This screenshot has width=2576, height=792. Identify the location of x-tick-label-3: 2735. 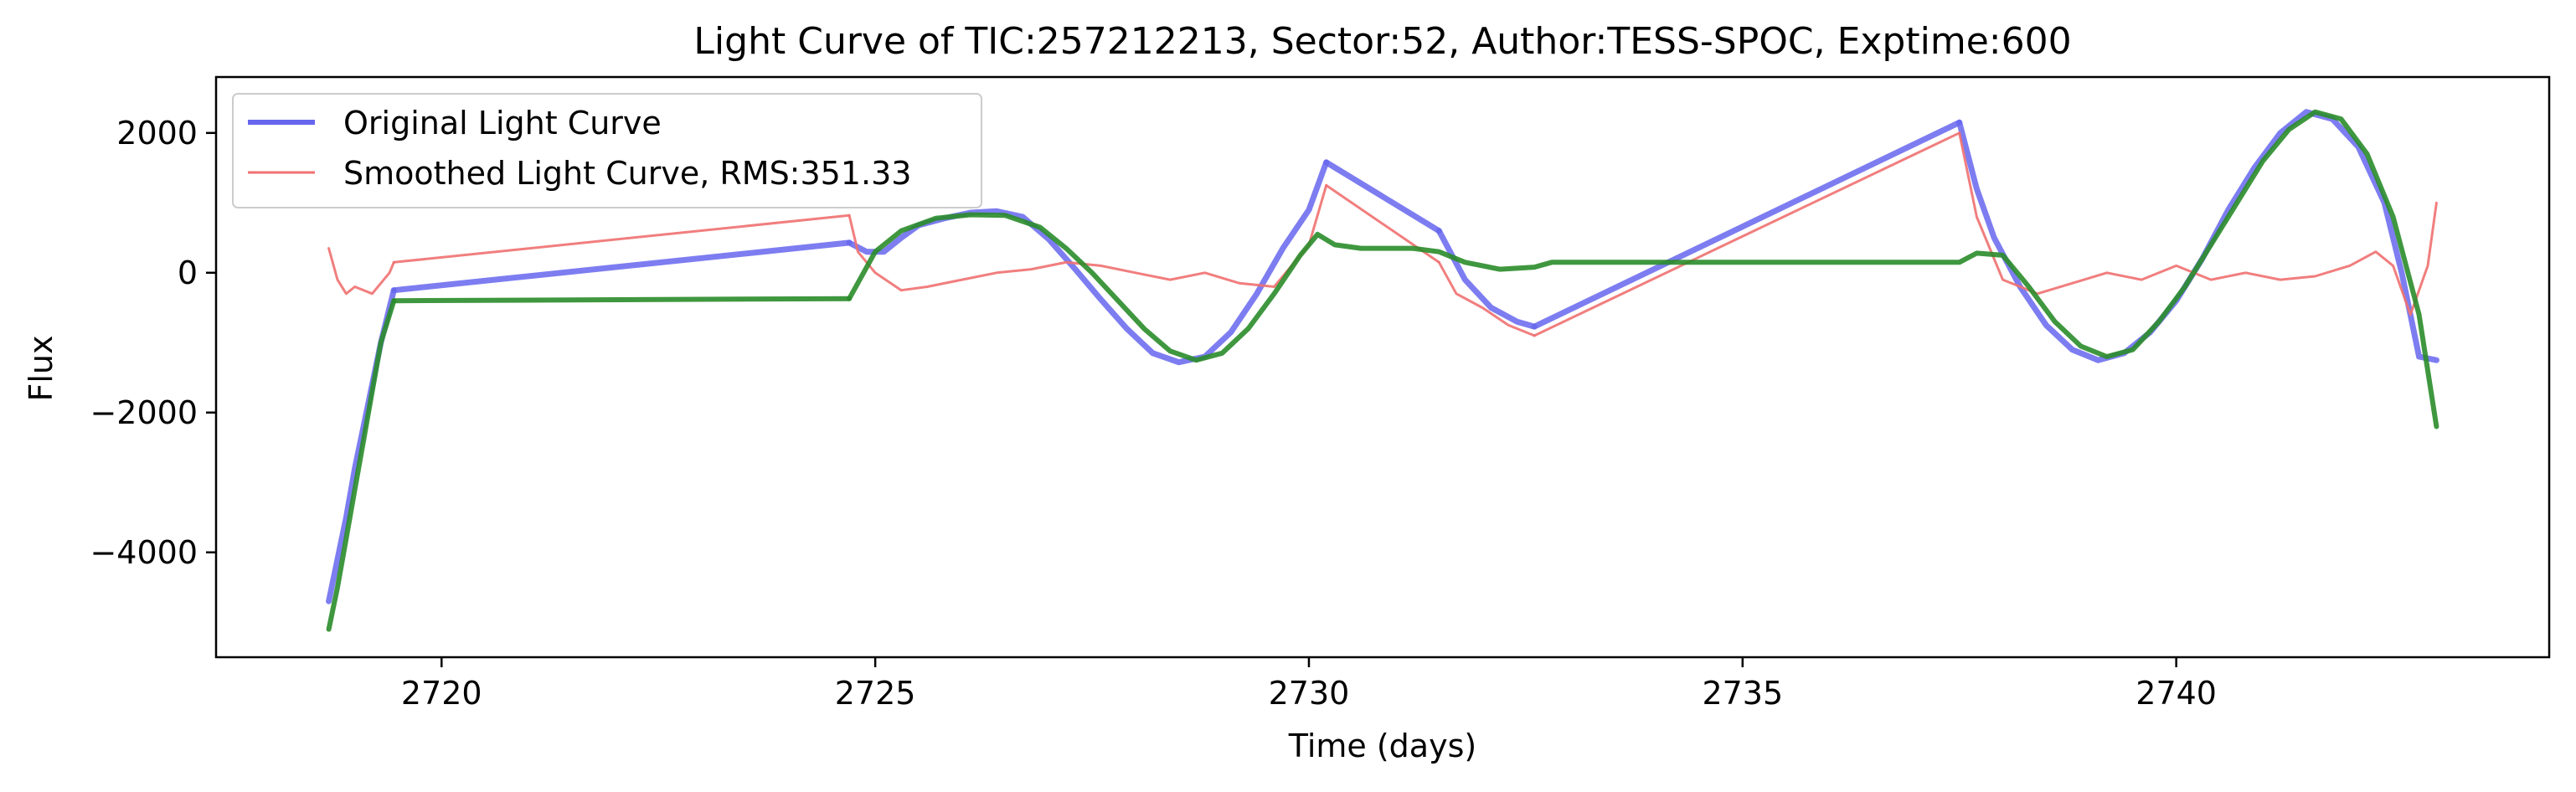
(1742, 693).